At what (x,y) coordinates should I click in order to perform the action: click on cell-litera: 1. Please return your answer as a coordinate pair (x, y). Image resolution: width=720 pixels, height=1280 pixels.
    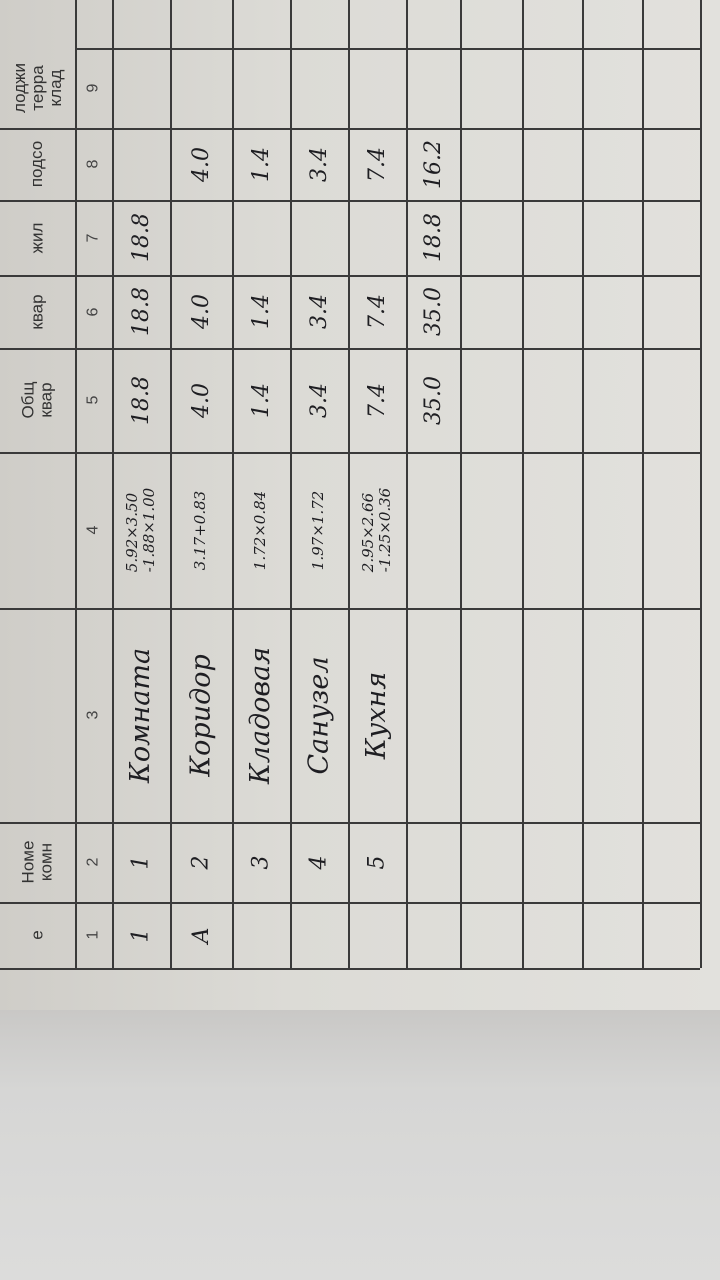
    Looking at the image, I should click on (141, 935).